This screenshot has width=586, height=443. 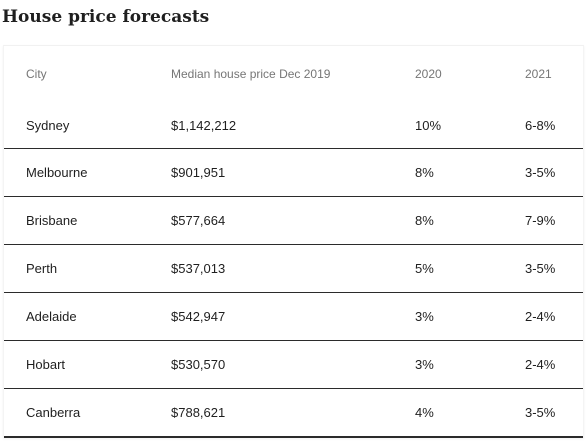 I want to click on cell-median-price: $1,142,212, so click(x=204, y=125).